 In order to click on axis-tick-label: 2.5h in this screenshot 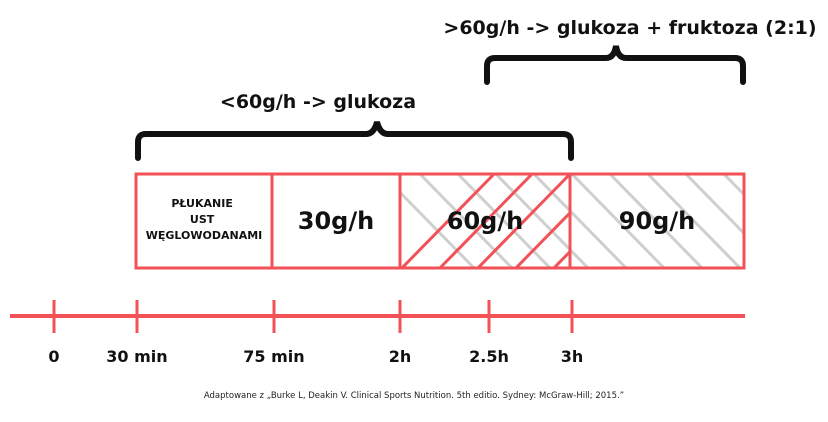, I will do `click(489, 356)`.